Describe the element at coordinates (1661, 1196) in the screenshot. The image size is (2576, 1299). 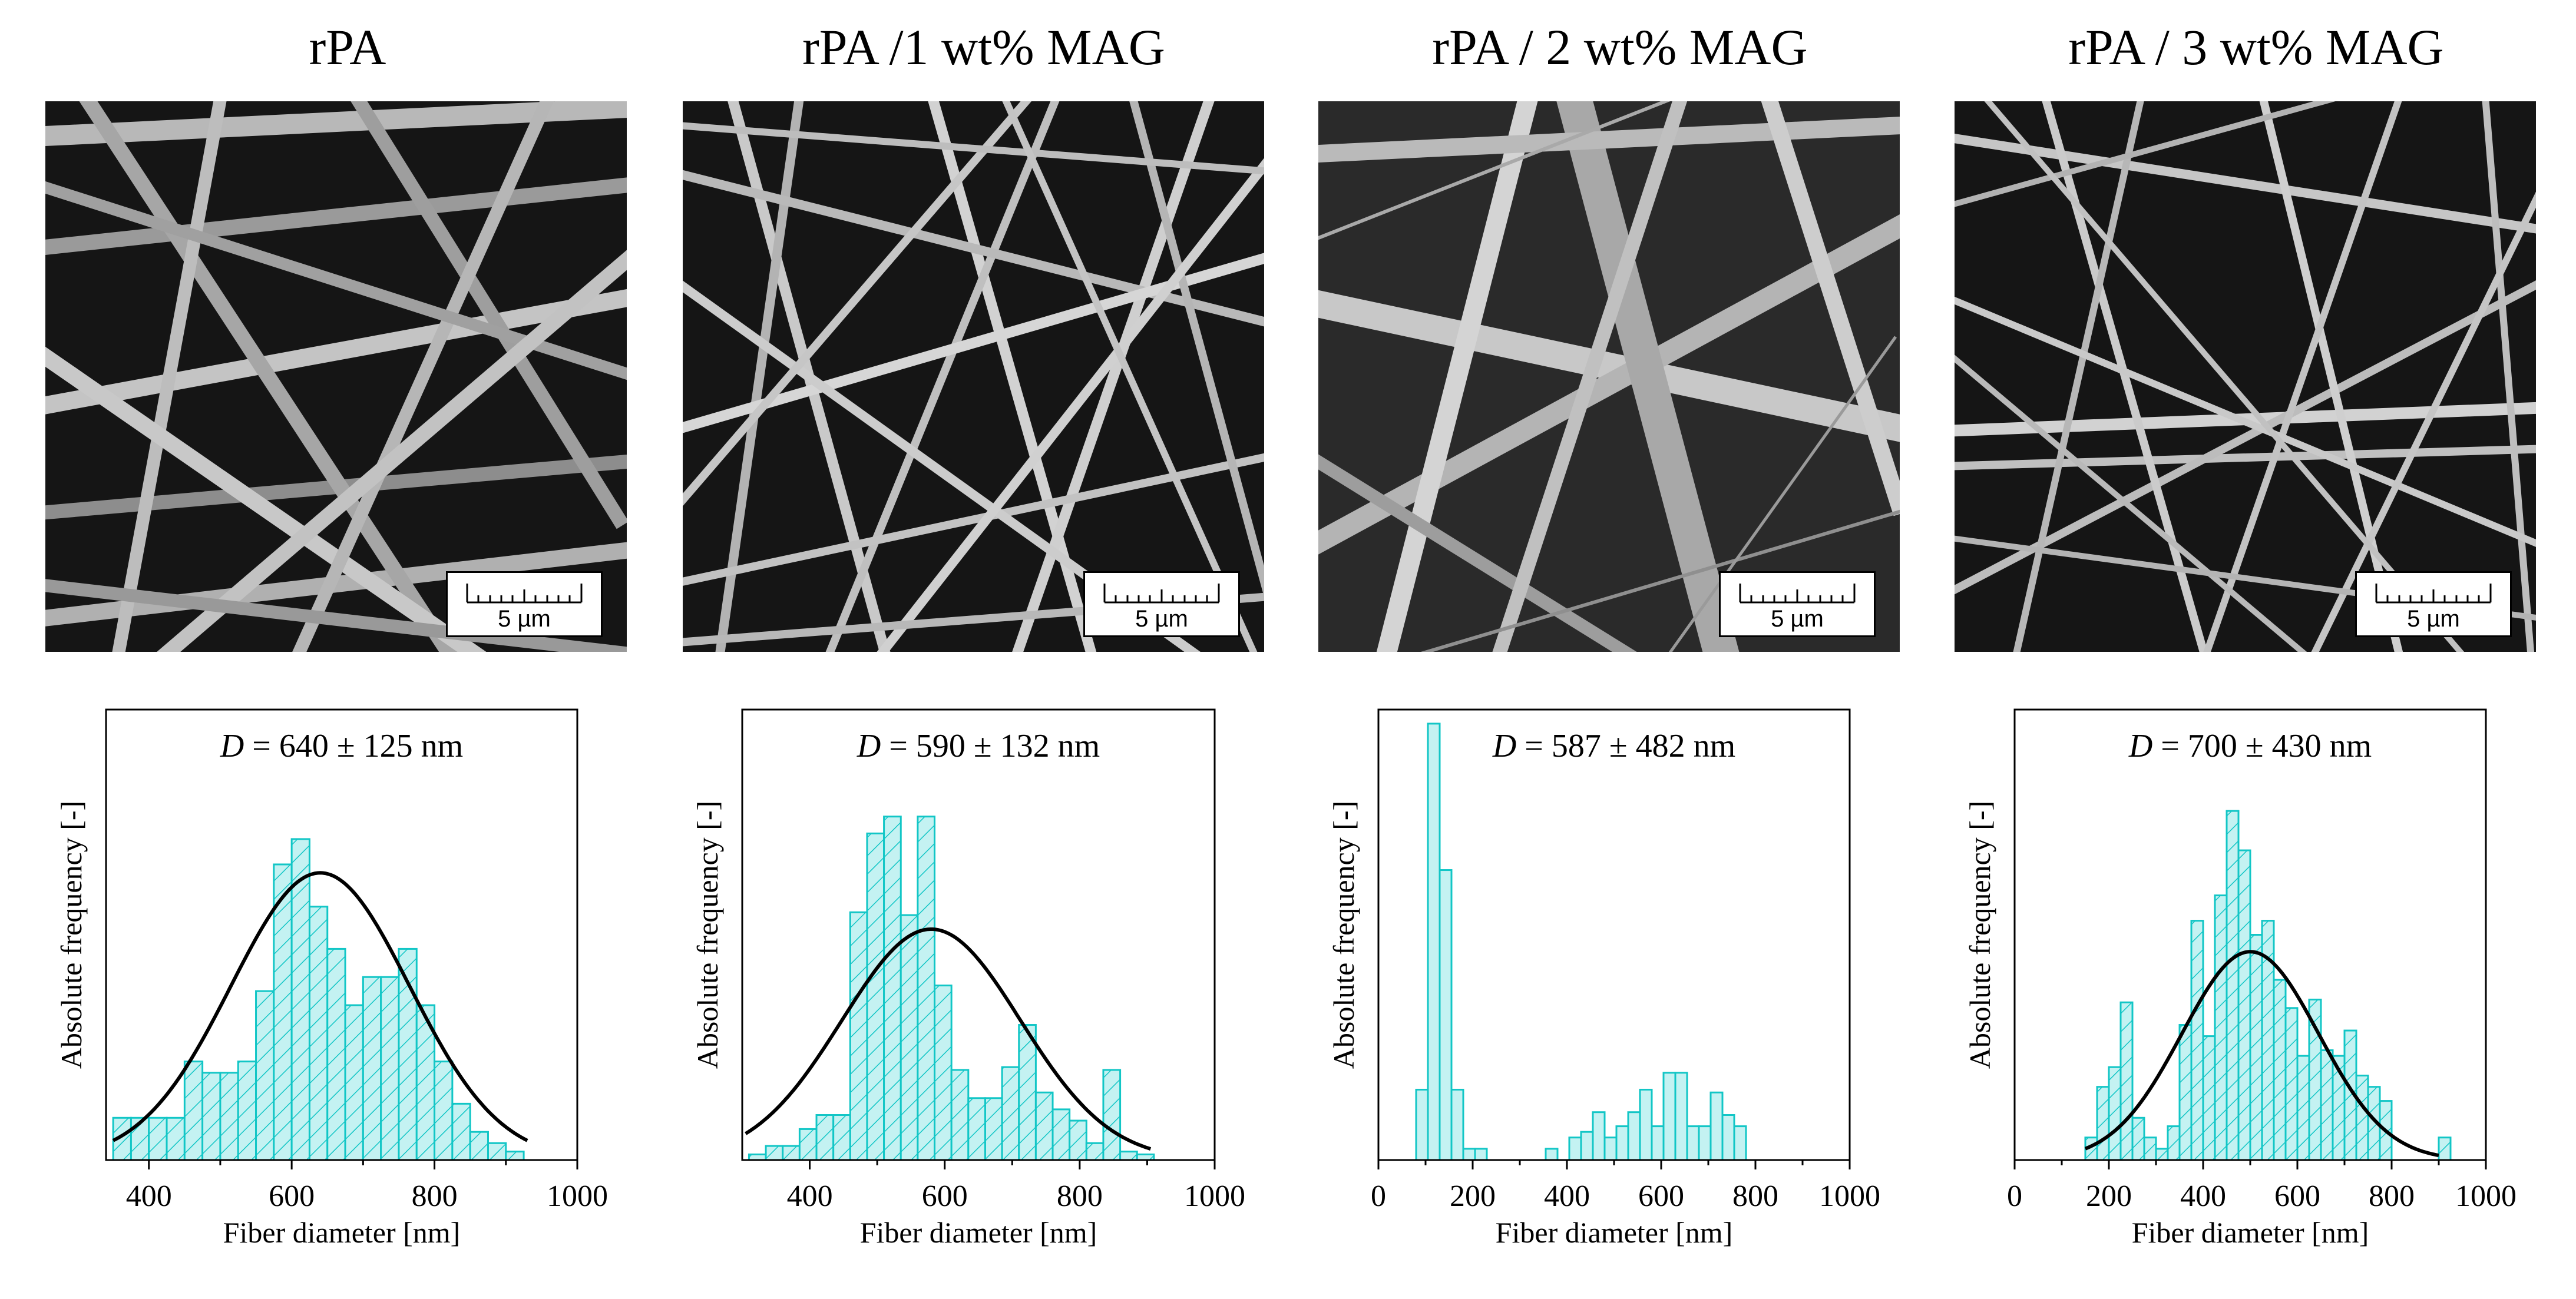
I see `x-tick-label: 600` at that location.